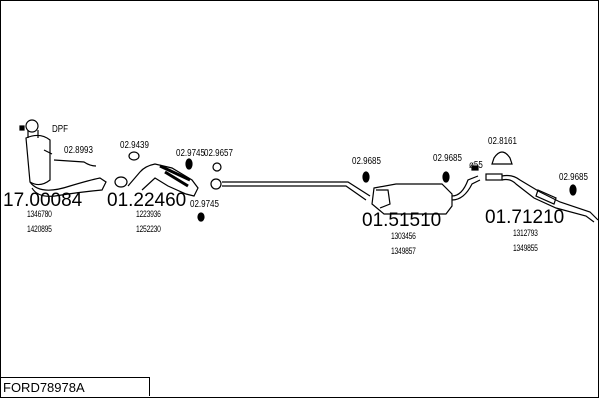 This screenshot has width=600, height=400. What do you see at coordinates (75, 386) in the screenshot?
I see `model-code: FORD78978A` at bounding box center [75, 386].